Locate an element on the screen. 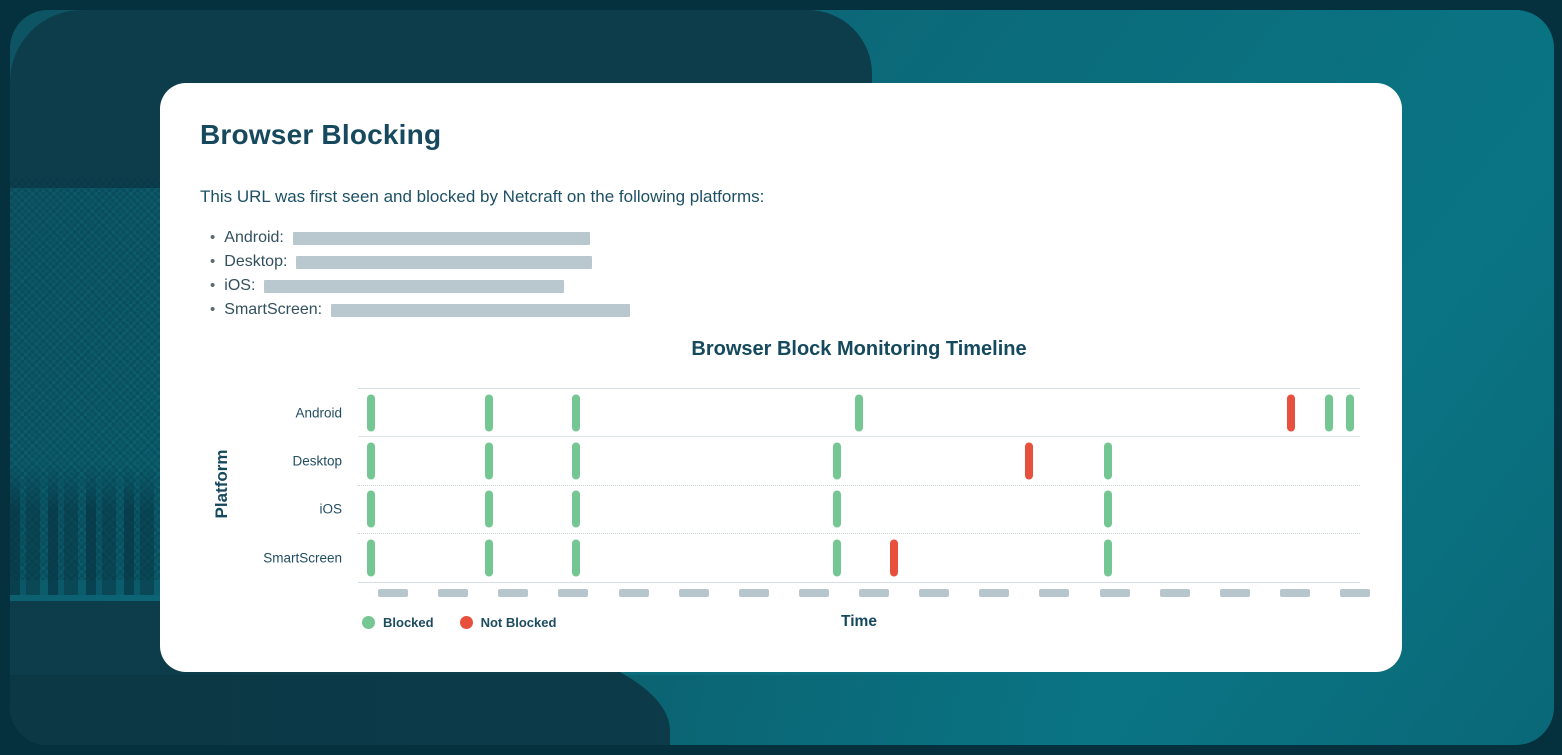 The image size is (1562, 755). legend-item-blocked: Blocked is located at coordinates (398, 622).